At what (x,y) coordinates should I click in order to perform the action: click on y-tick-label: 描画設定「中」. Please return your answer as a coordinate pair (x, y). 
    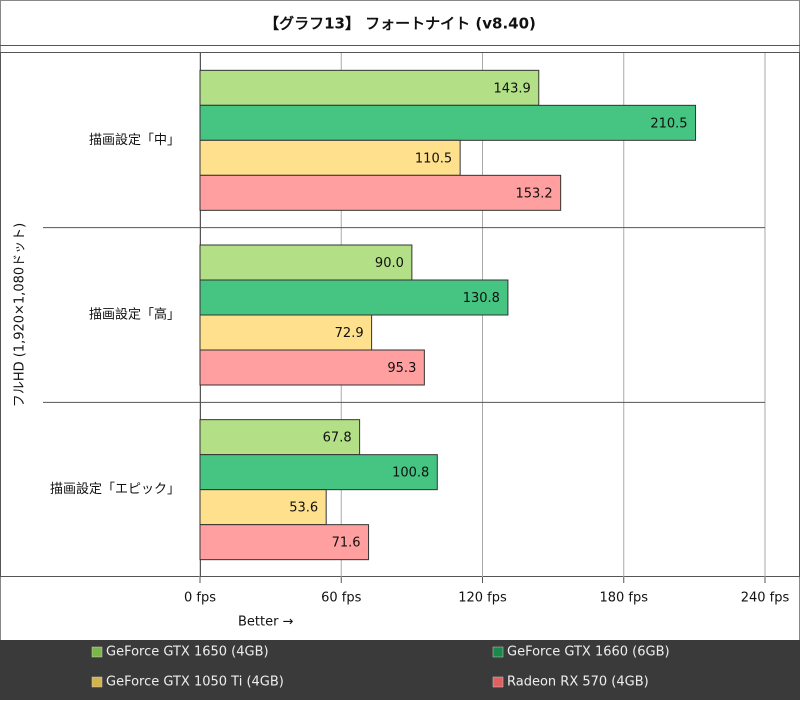
    Looking at the image, I should click on (134, 140).